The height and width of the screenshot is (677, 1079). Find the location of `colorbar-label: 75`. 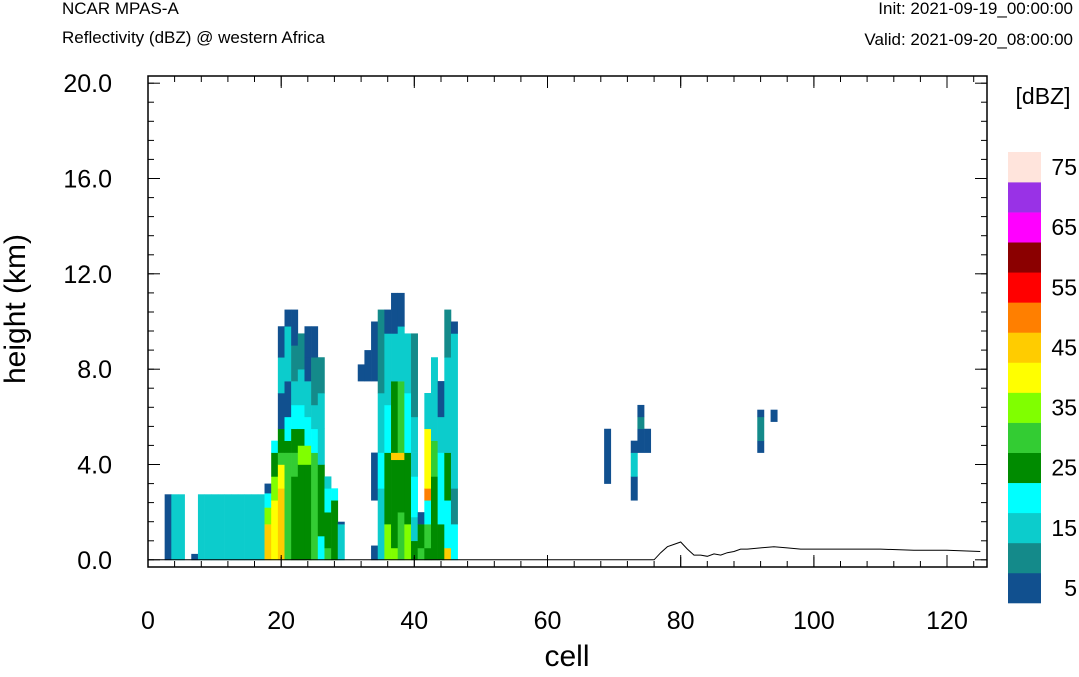

colorbar-label: 75 is located at coordinates (1064, 167).